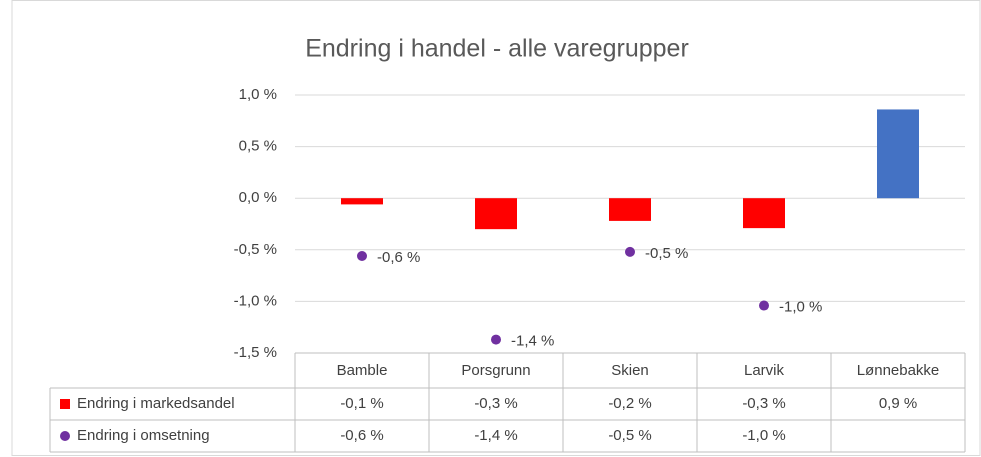 The height and width of the screenshot is (457, 981). Describe the element at coordinates (630, 370) in the screenshot. I see `x-tick-label: Skien` at that location.